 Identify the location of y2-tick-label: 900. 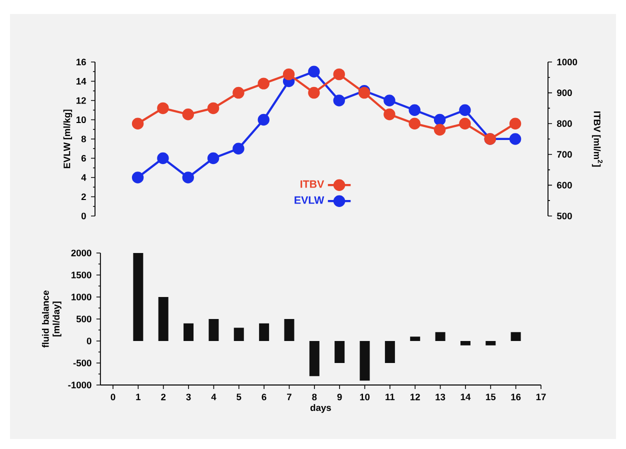
(564, 93).